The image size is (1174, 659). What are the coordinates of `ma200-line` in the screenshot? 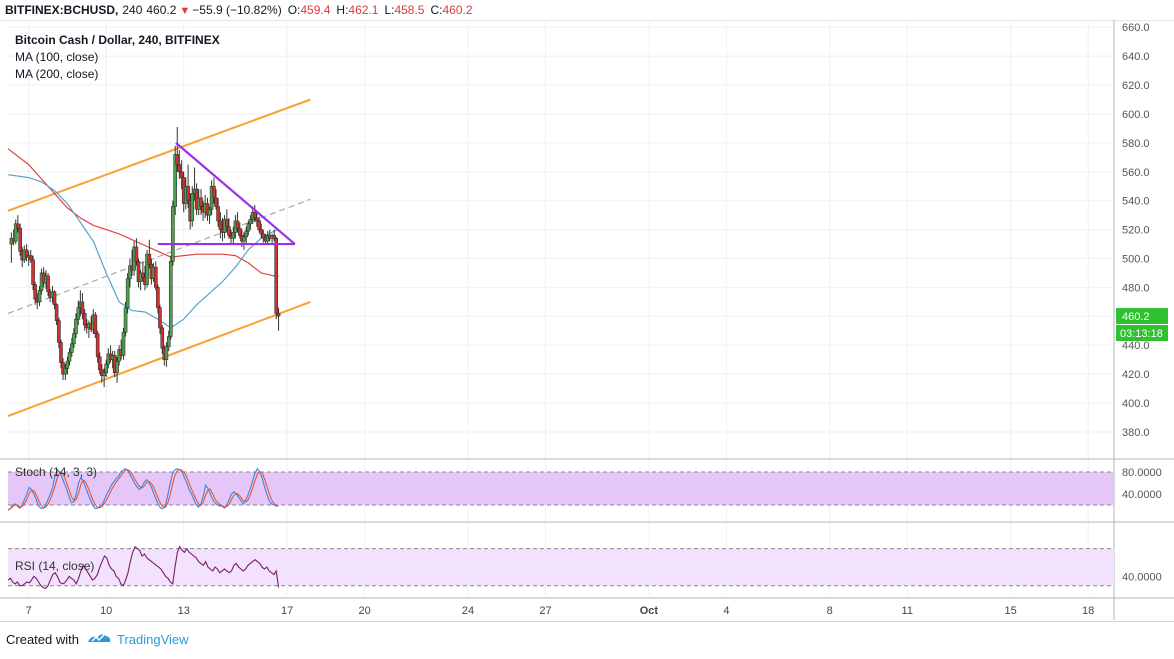 It's located at (143, 212).